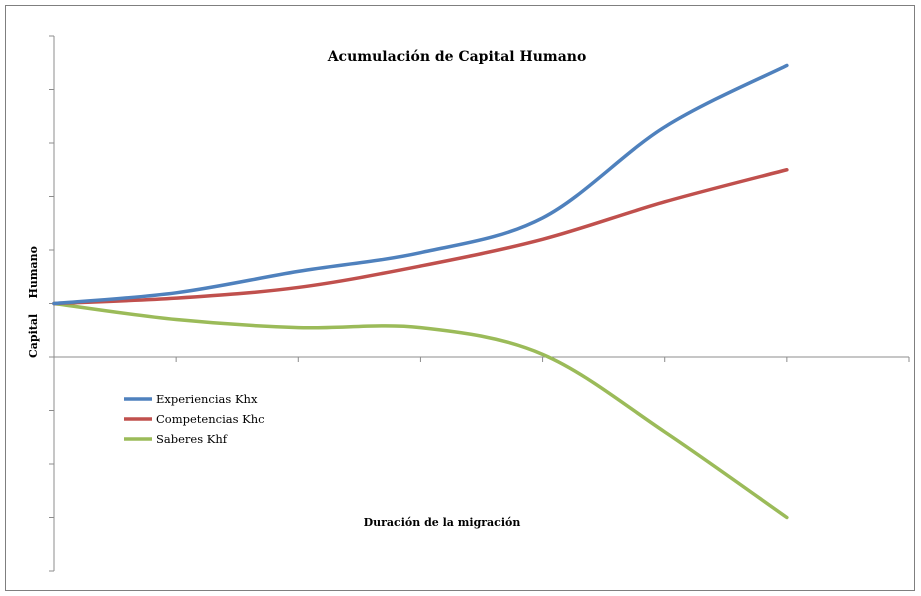  I want to click on legend-item: Saberes Khf, so click(176, 439).